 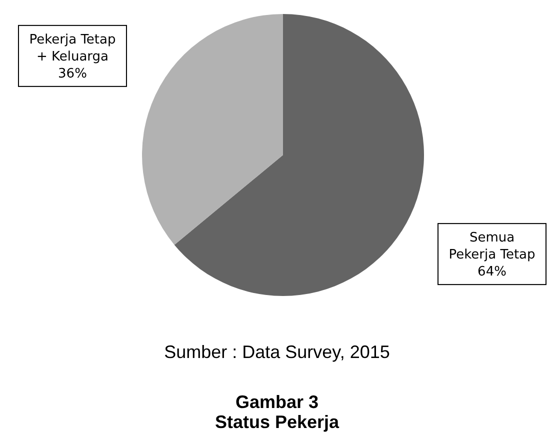 What do you see at coordinates (492, 246) in the screenshot?
I see `slice-label: Semua Pekerja Tetap` at bounding box center [492, 246].